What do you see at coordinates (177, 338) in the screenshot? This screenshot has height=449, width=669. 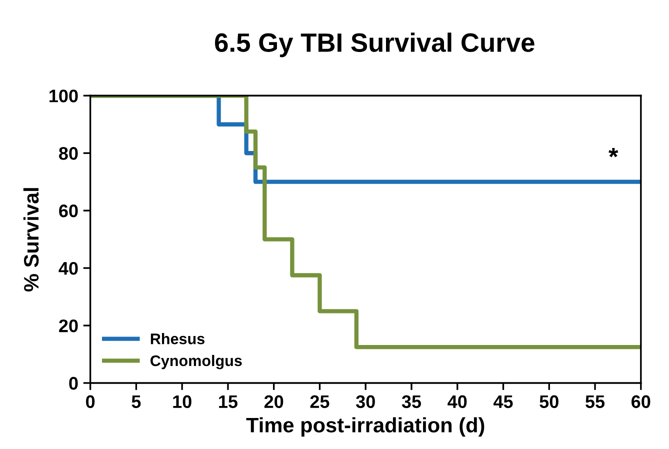 I see `legend-label: Rhesus` at bounding box center [177, 338].